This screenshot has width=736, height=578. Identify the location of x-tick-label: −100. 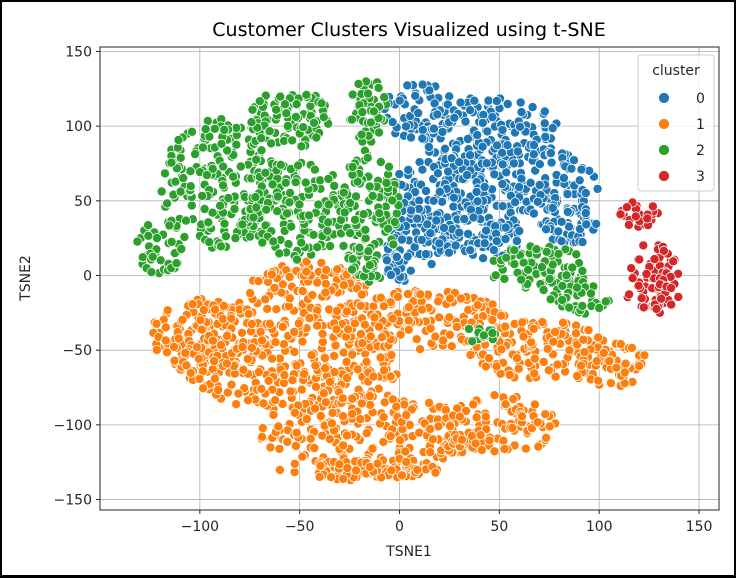
(200, 527).